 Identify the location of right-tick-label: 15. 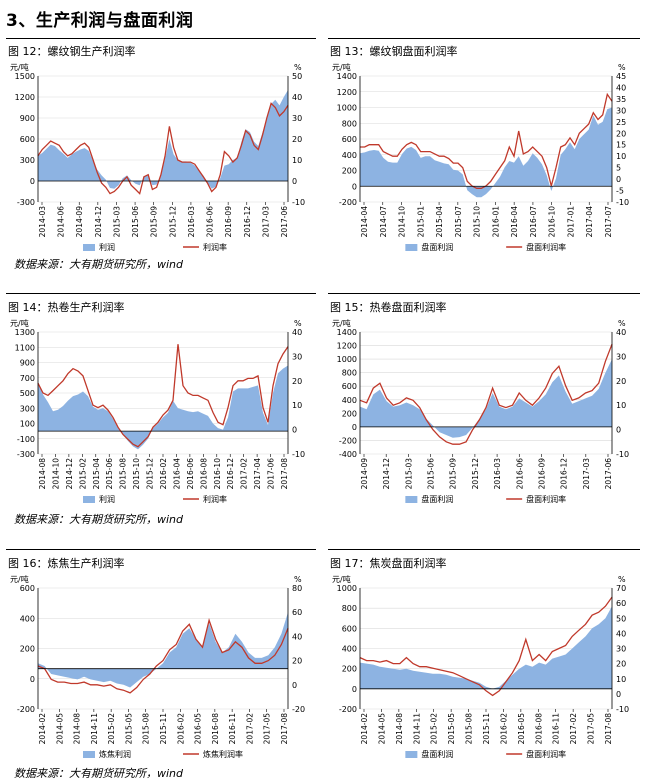
(621, 145).